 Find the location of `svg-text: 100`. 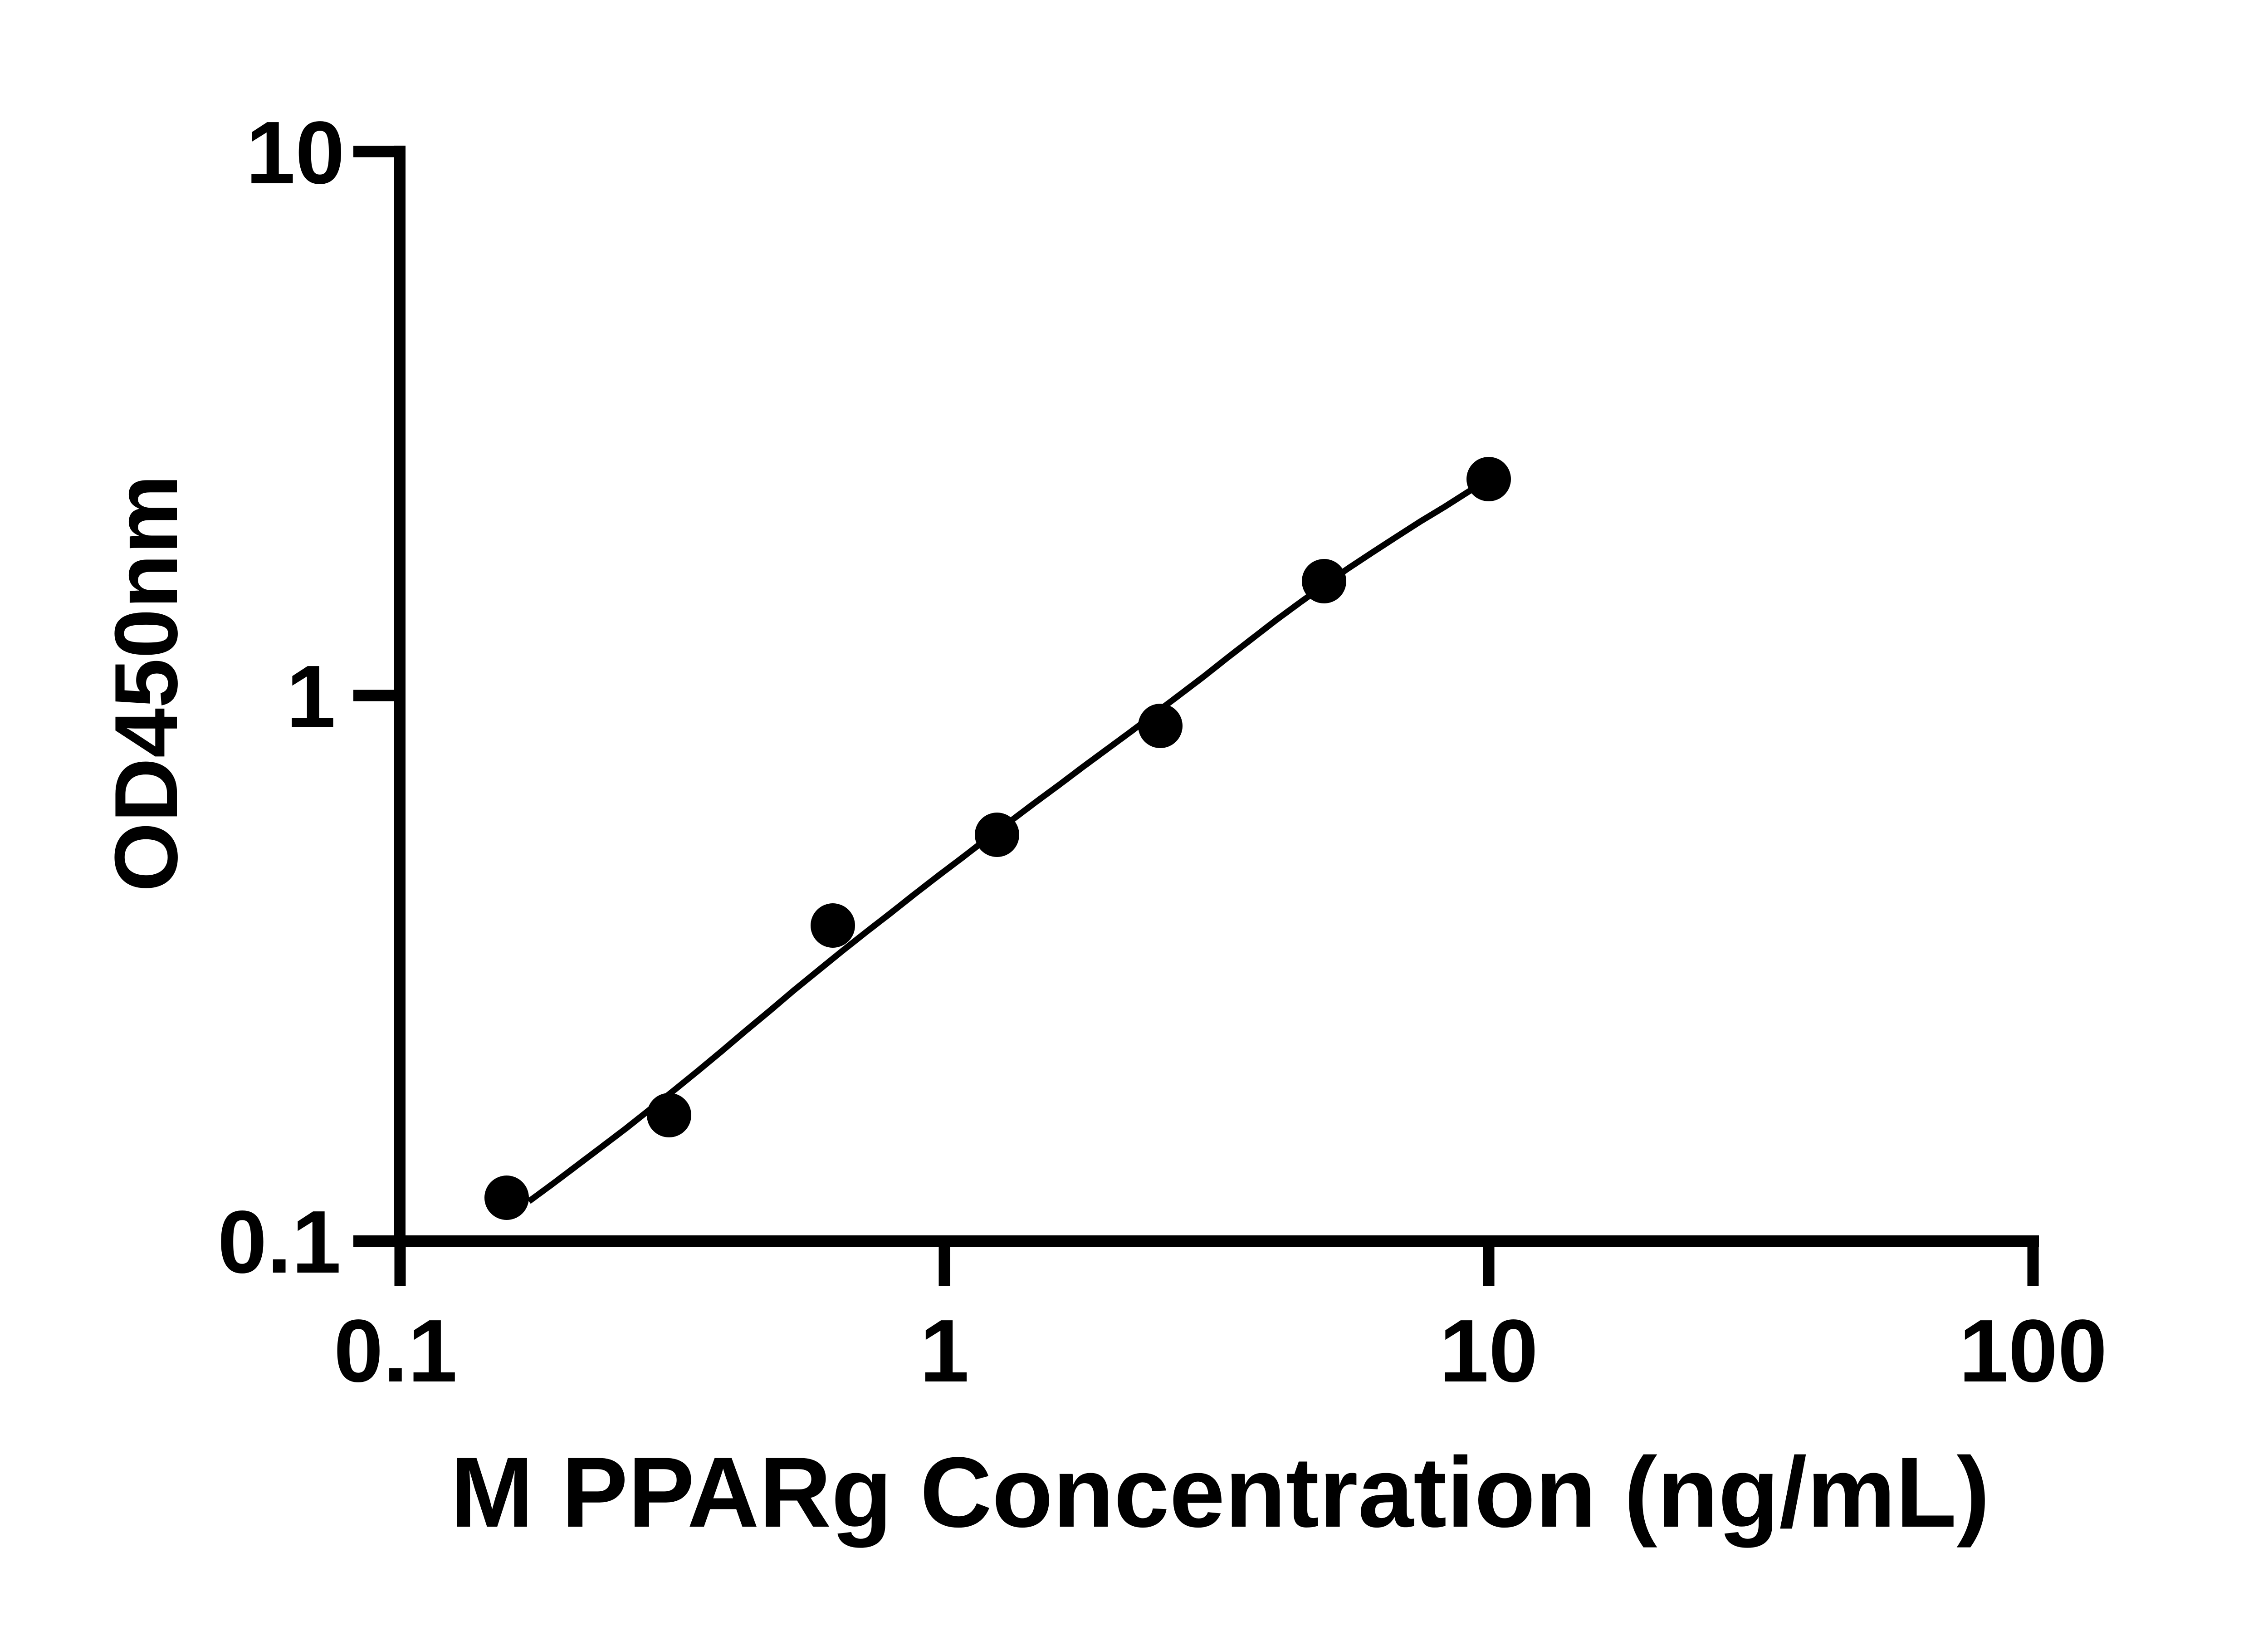

svg-text: 100 is located at coordinates (2033, 1351).